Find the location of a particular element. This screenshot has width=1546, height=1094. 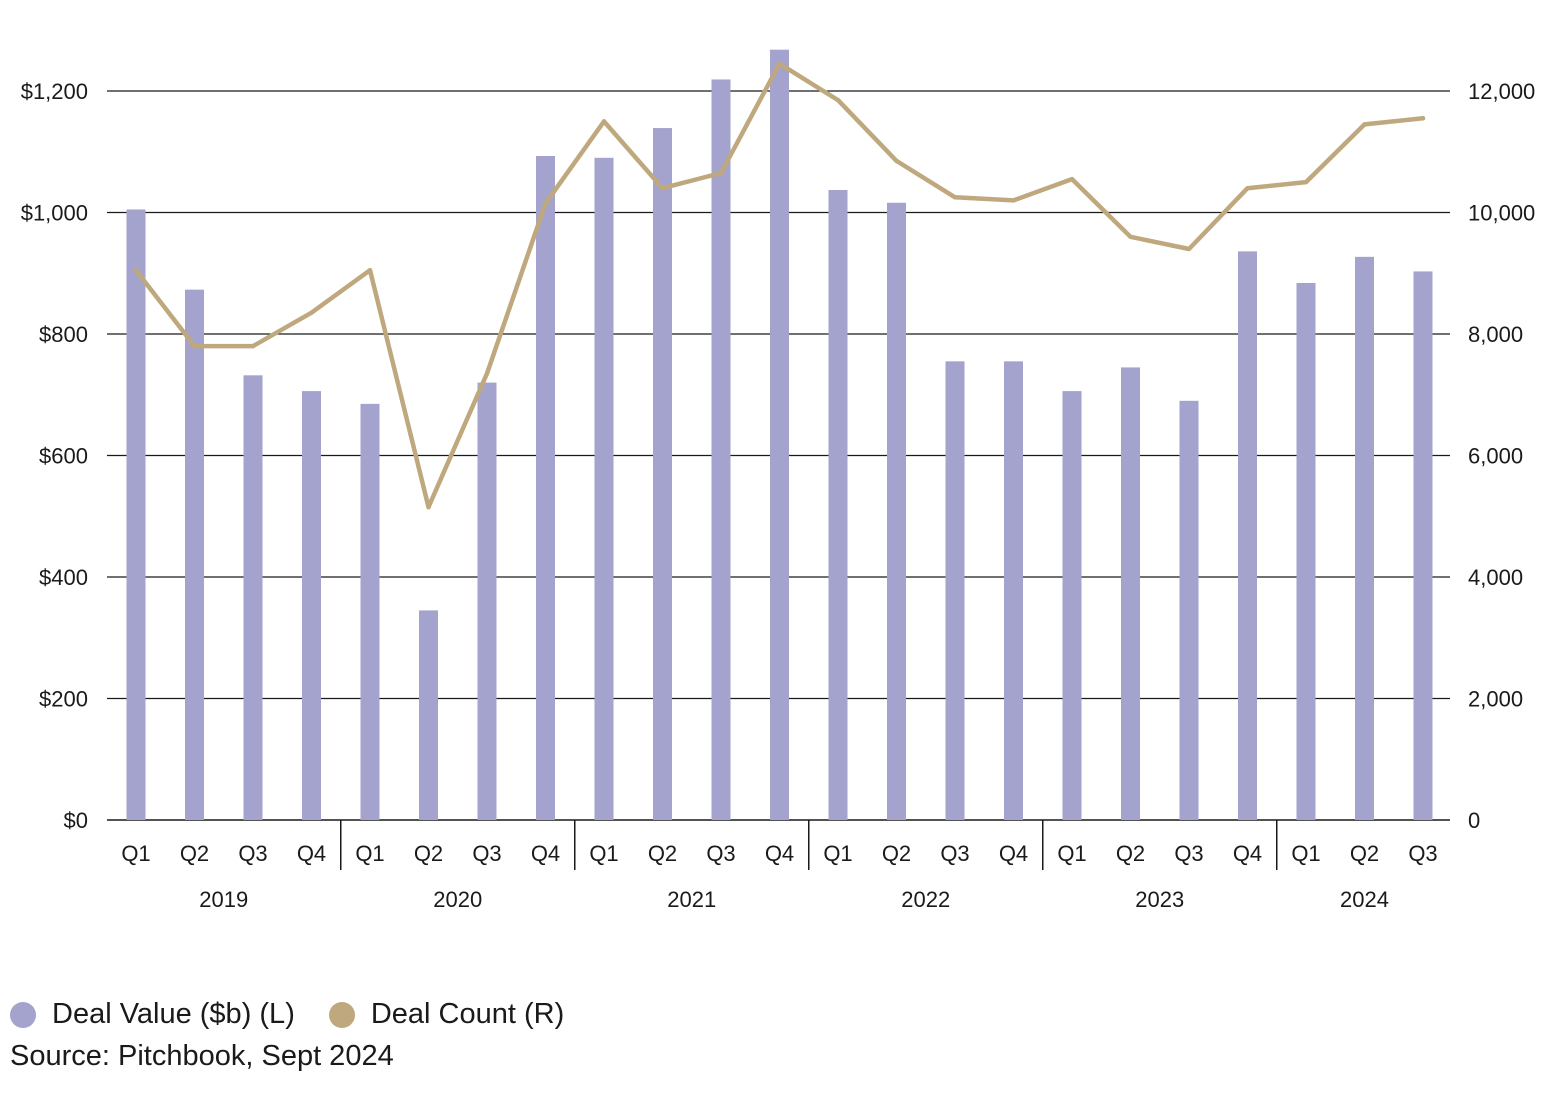

year-label: 2022 is located at coordinates (925, 899).